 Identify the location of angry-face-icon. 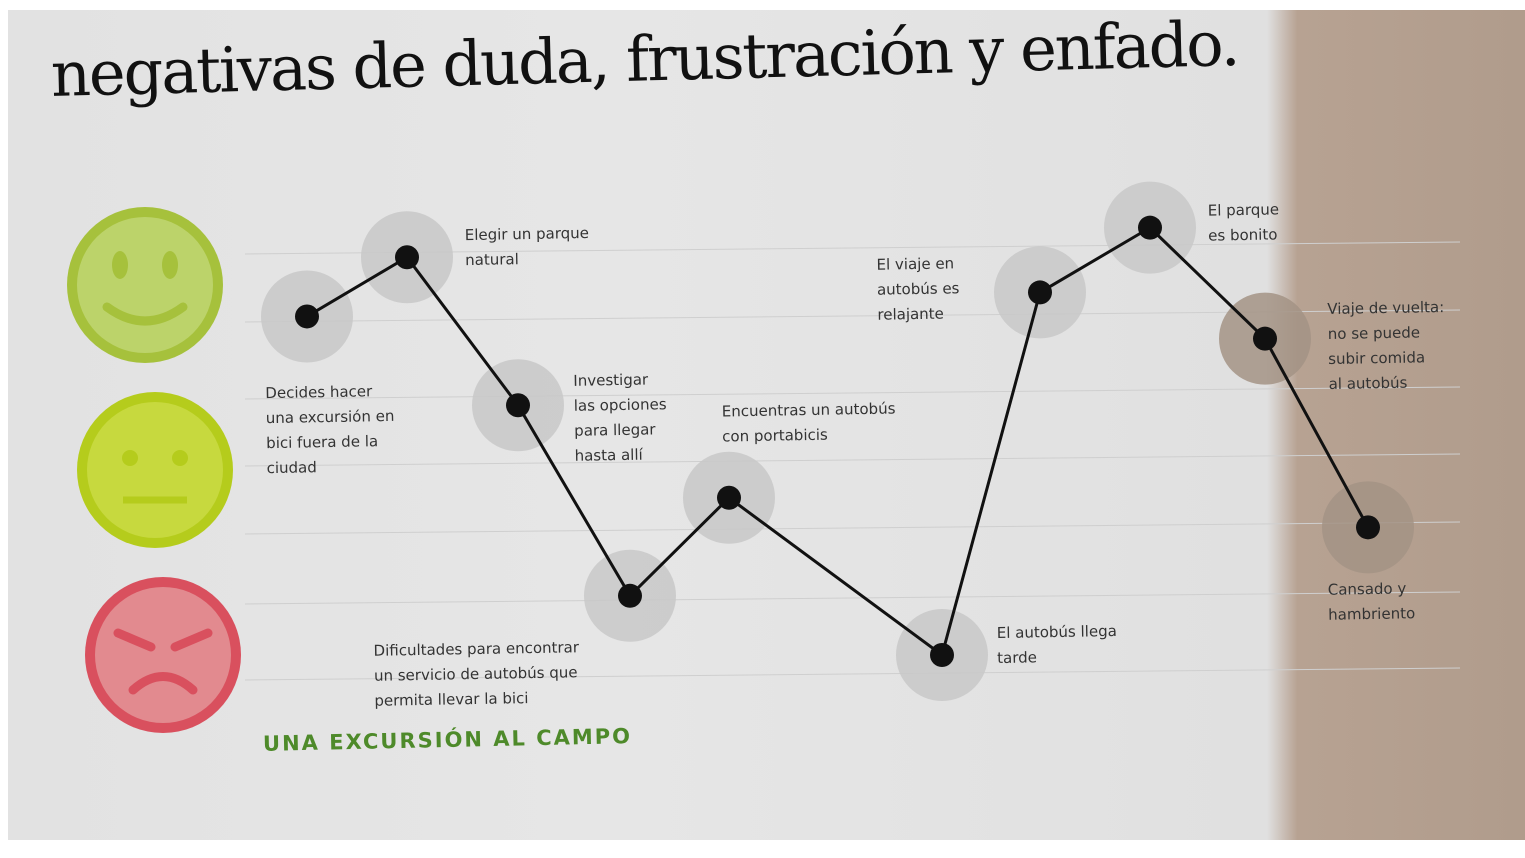
(163, 655).